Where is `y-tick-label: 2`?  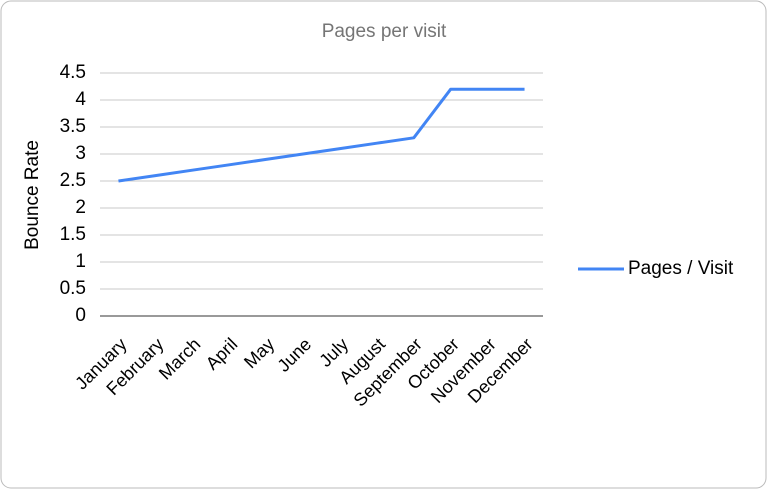
y-tick-label: 2 is located at coordinates (80, 207).